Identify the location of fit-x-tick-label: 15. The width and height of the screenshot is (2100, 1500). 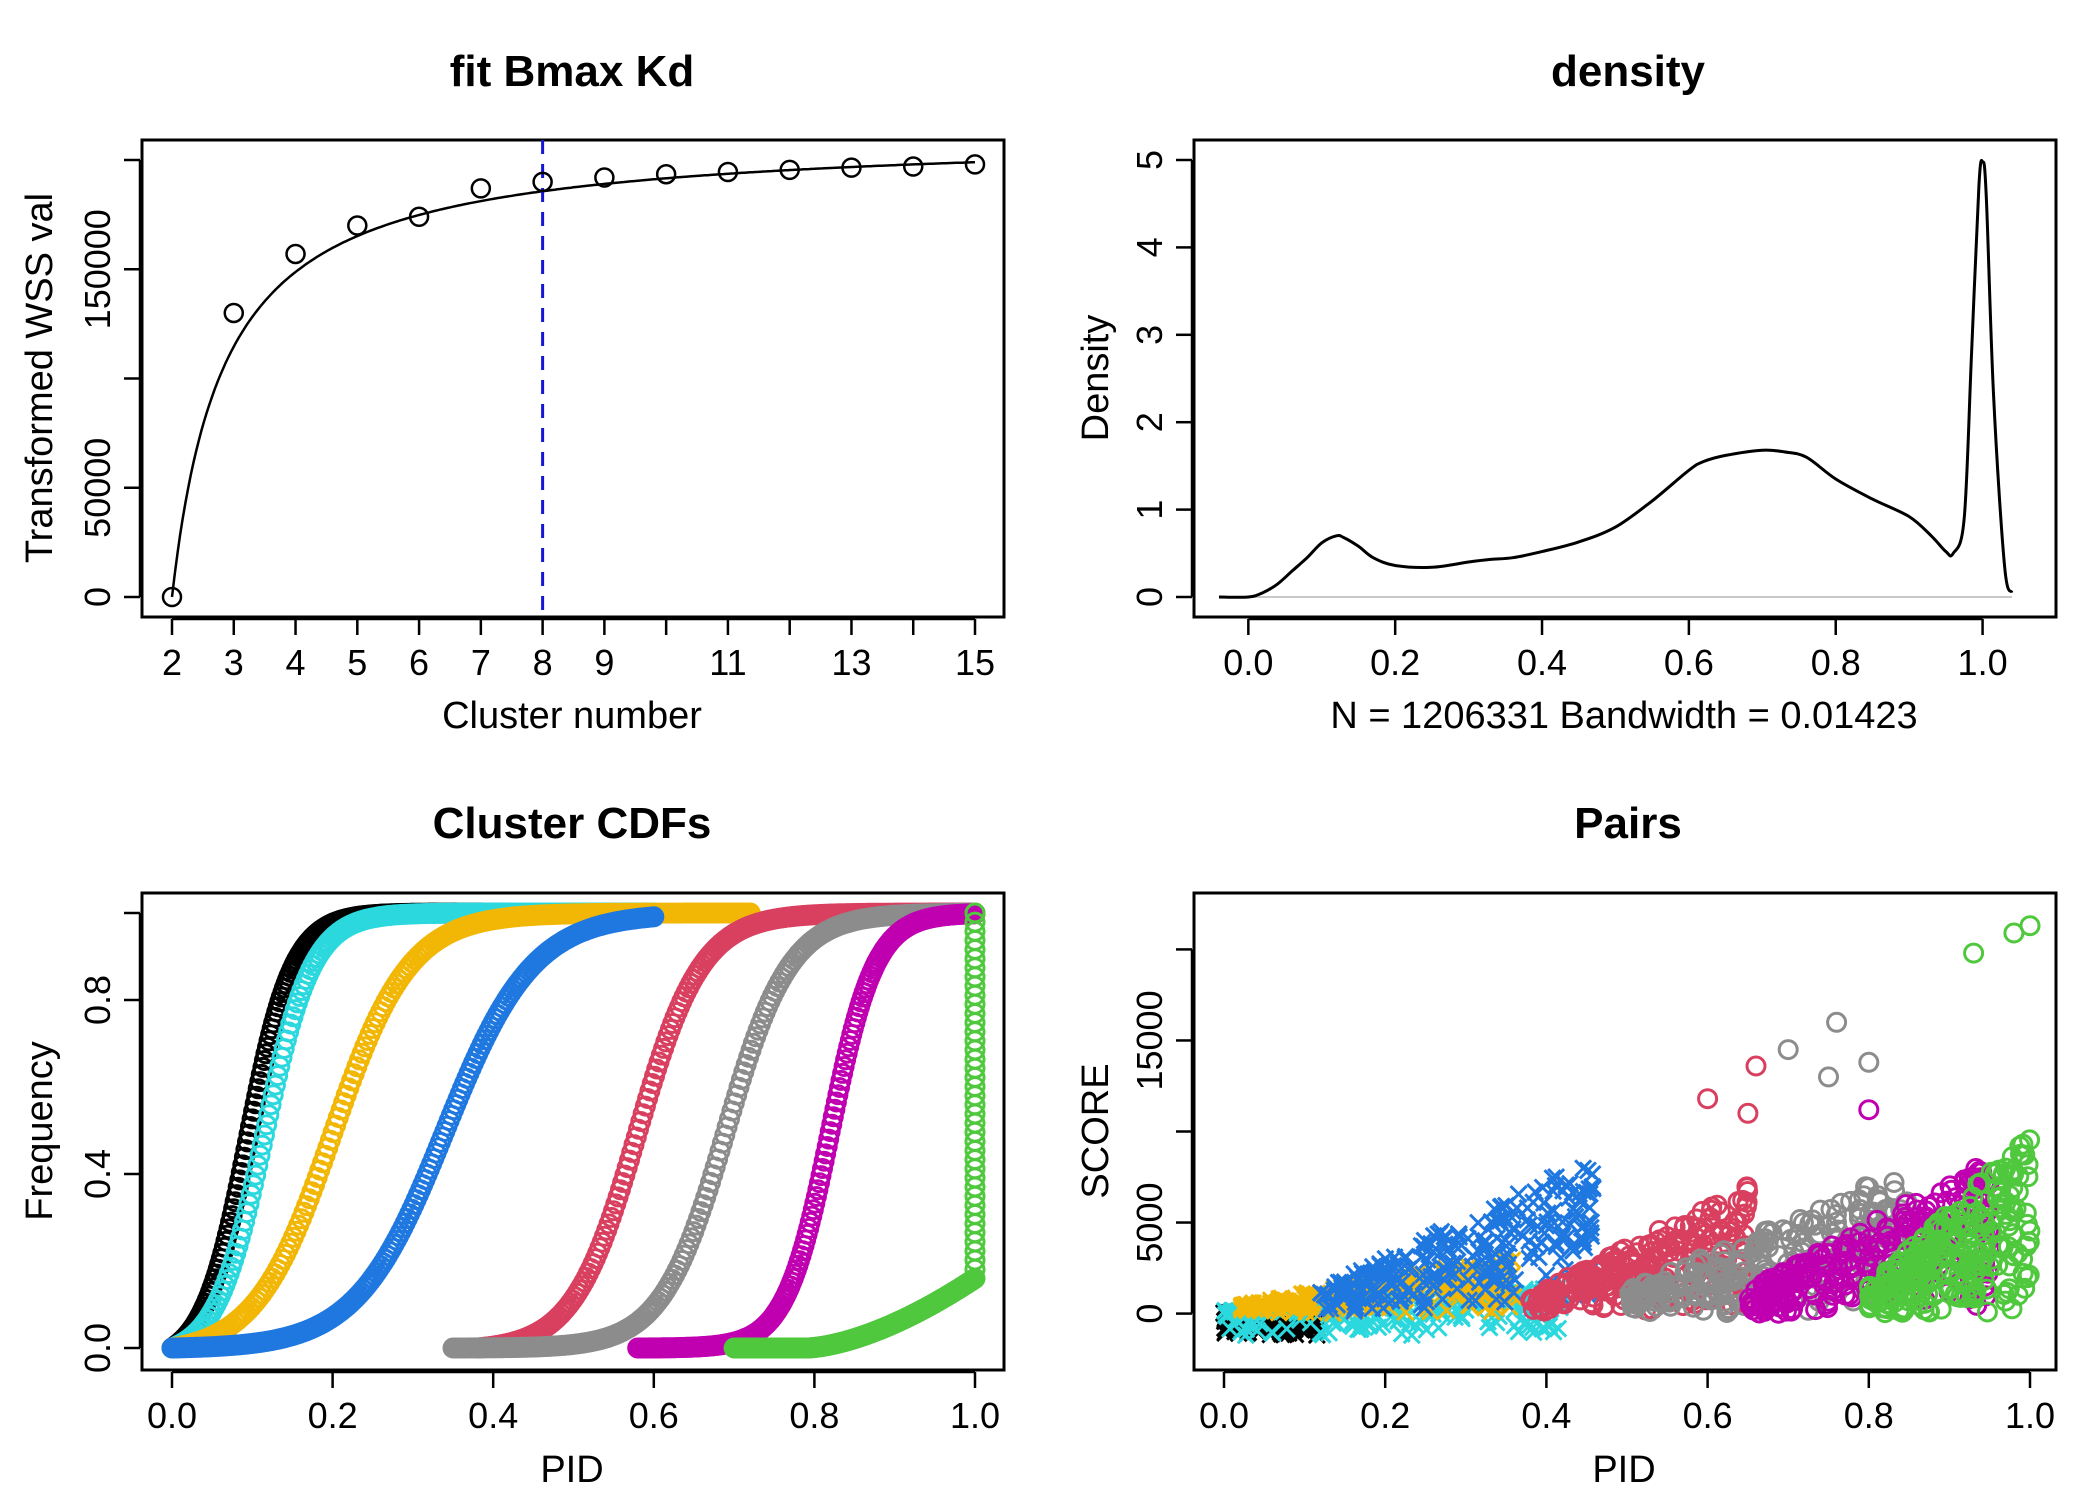
(975, 662).